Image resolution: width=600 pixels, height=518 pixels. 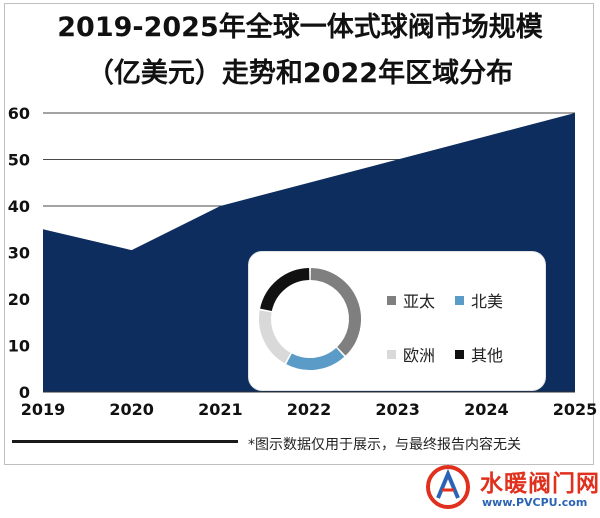 What do you see at coordinates (575, 409) in the screenshot?
I see `x-tick-label: 2025` at bounding box center [575, 409].